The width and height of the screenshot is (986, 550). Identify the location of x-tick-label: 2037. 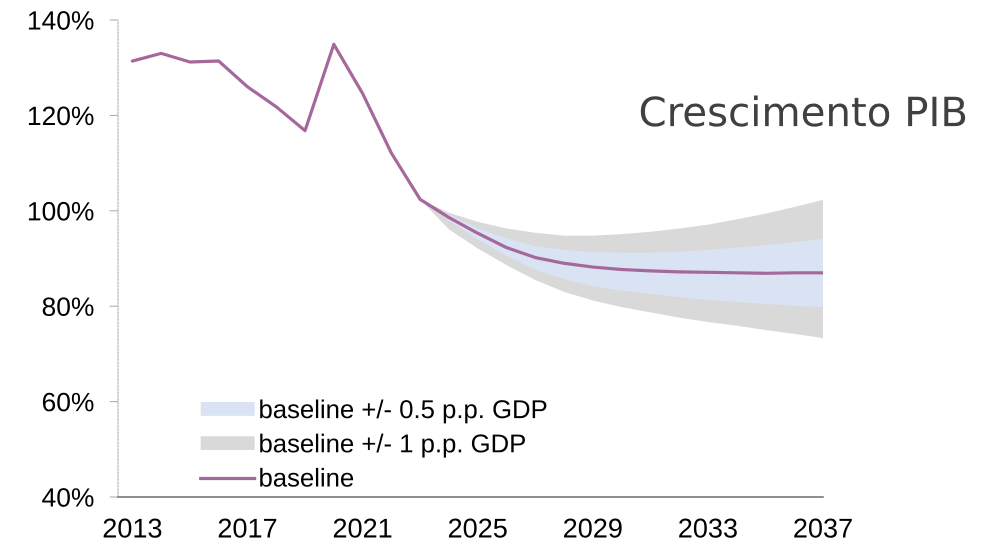
(823, 528).